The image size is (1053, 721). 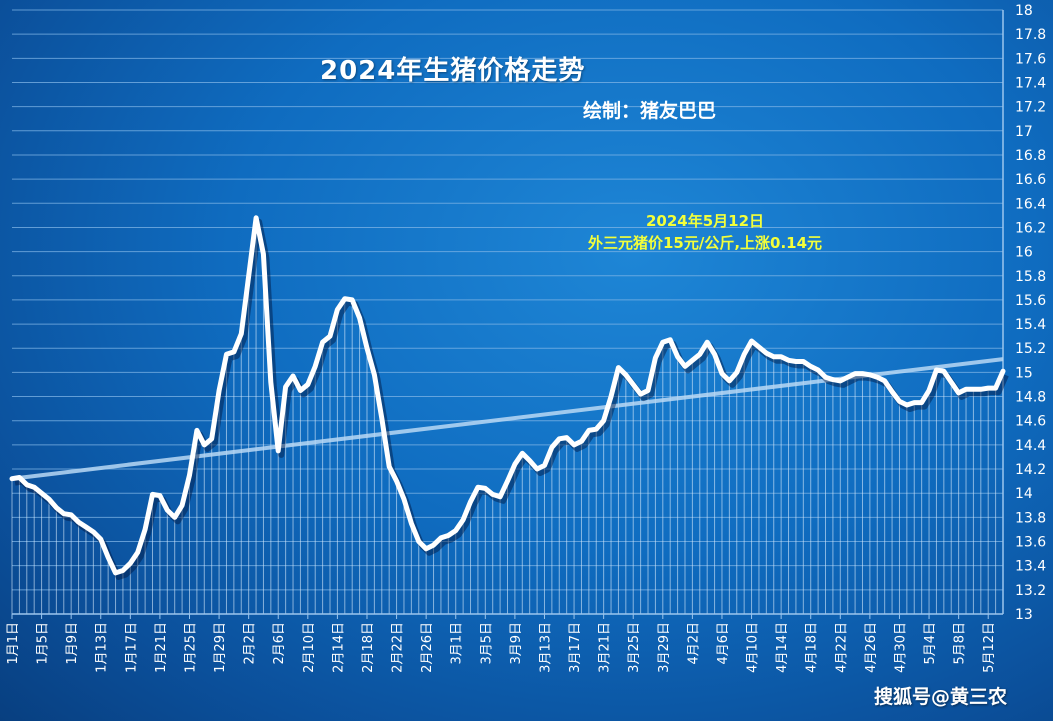 I want to click on y-tick-label: 17, so click(x=1024, y=132).